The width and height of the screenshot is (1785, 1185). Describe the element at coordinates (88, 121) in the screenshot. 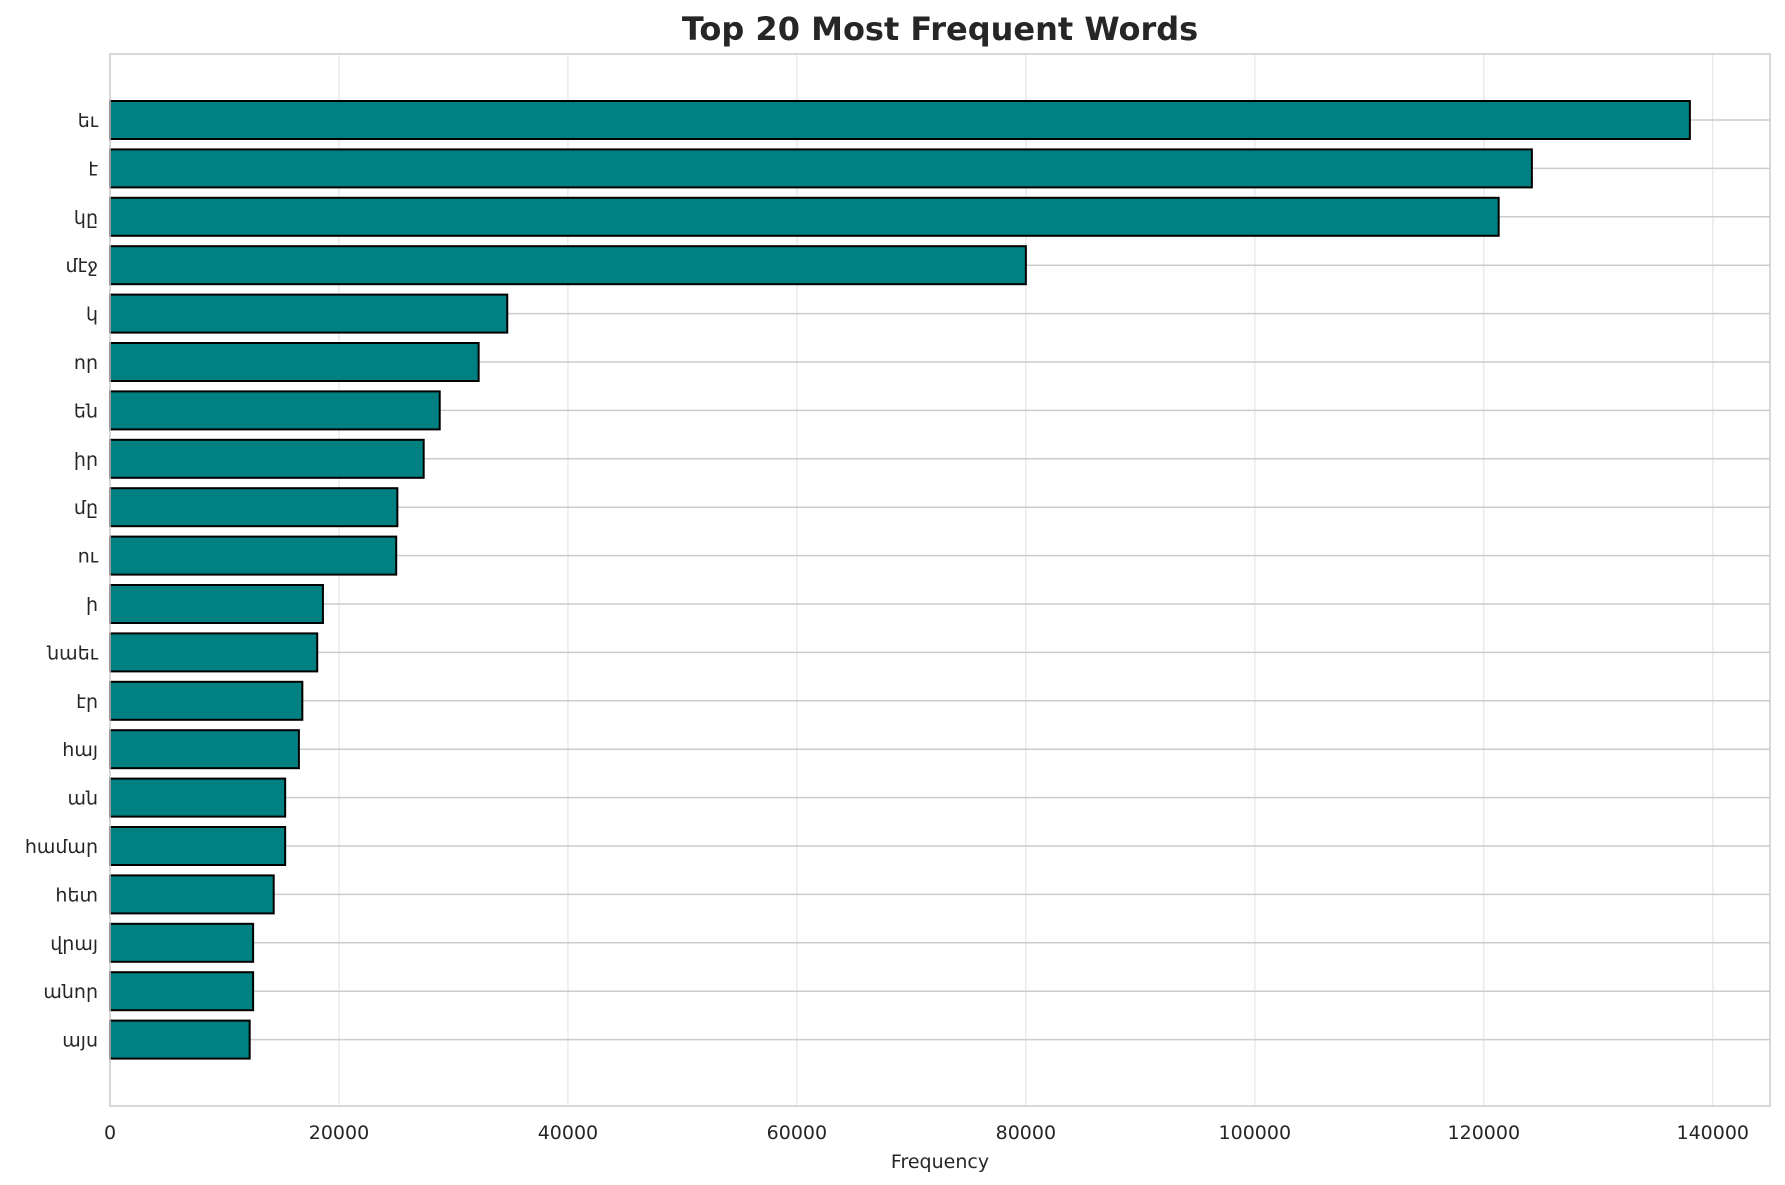

I see `y-tick-label: եւ` at that location.